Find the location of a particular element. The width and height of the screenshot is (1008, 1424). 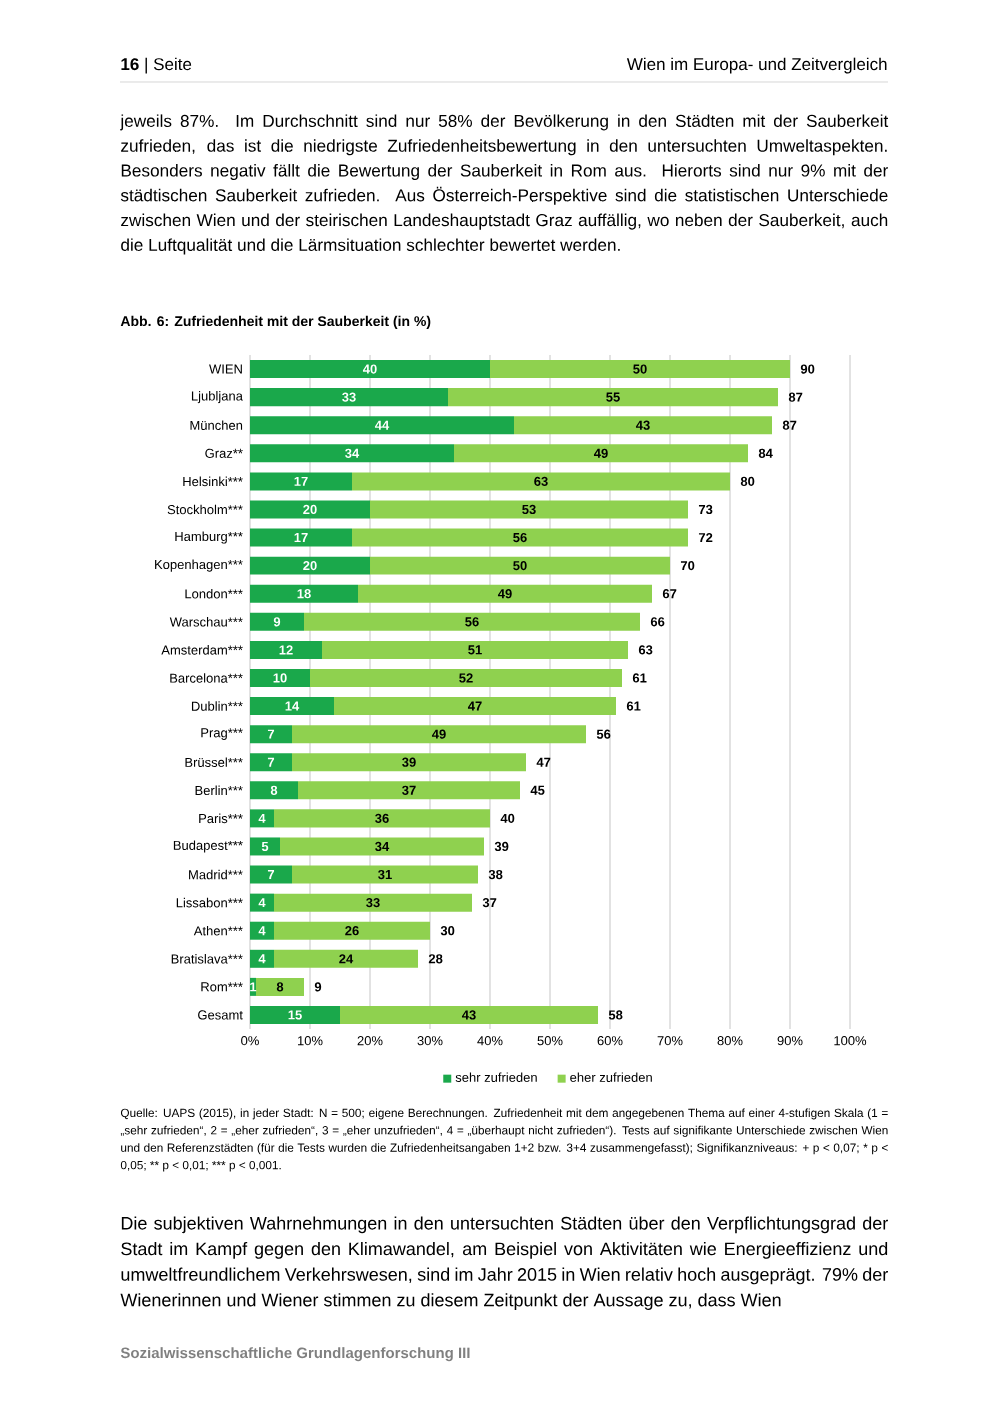

text: 16 | Seite is located at coordinates (156, 65).